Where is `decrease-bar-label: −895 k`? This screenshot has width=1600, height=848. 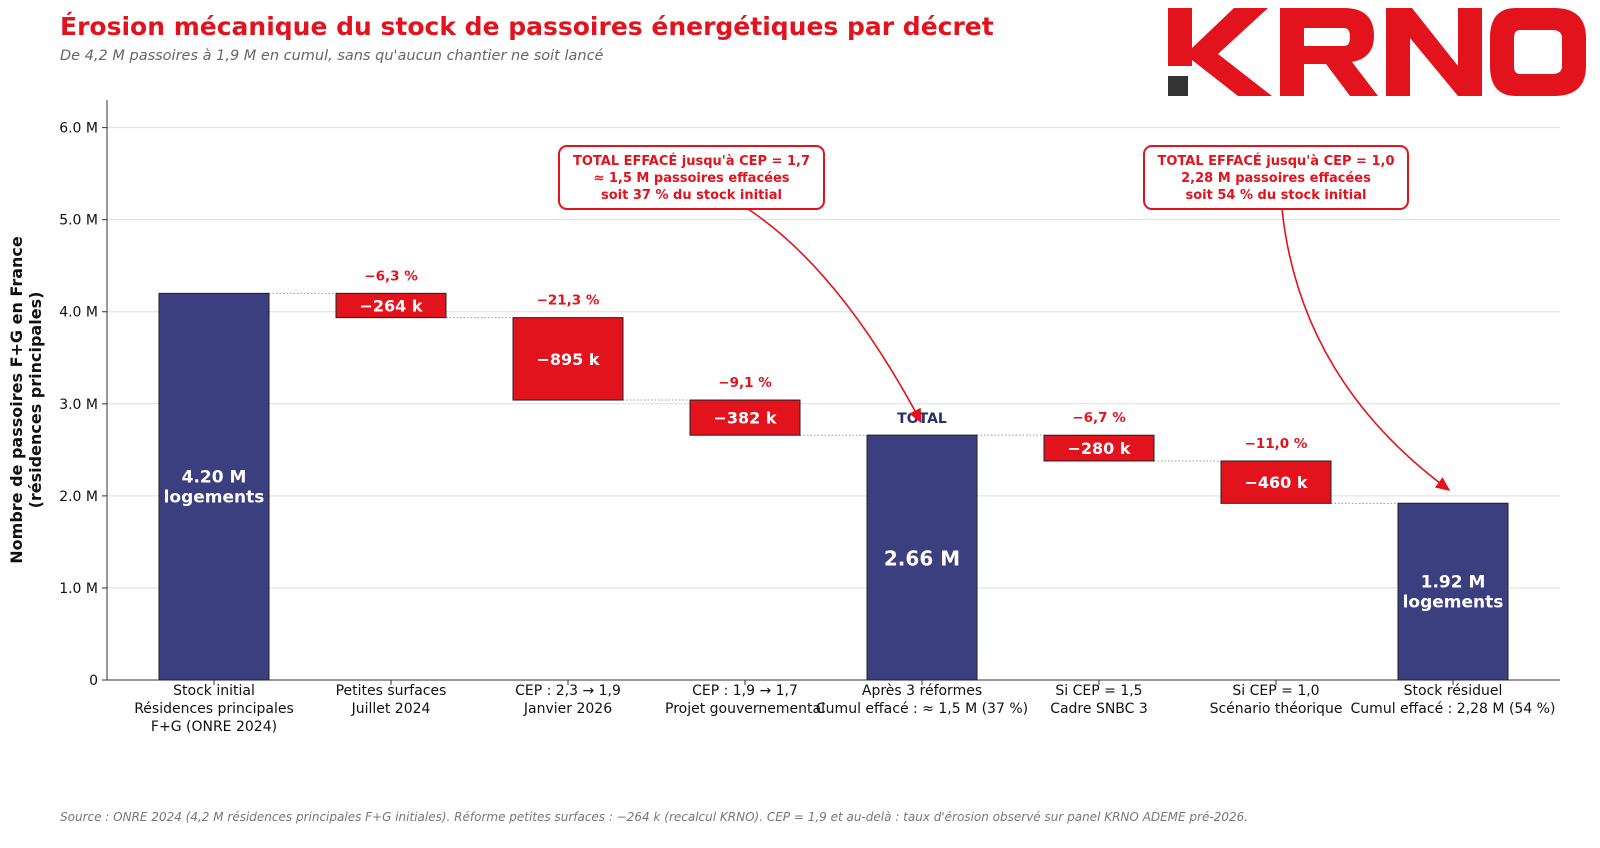 decrease-bar-label: −895 k is located at coordinates (567, 359).